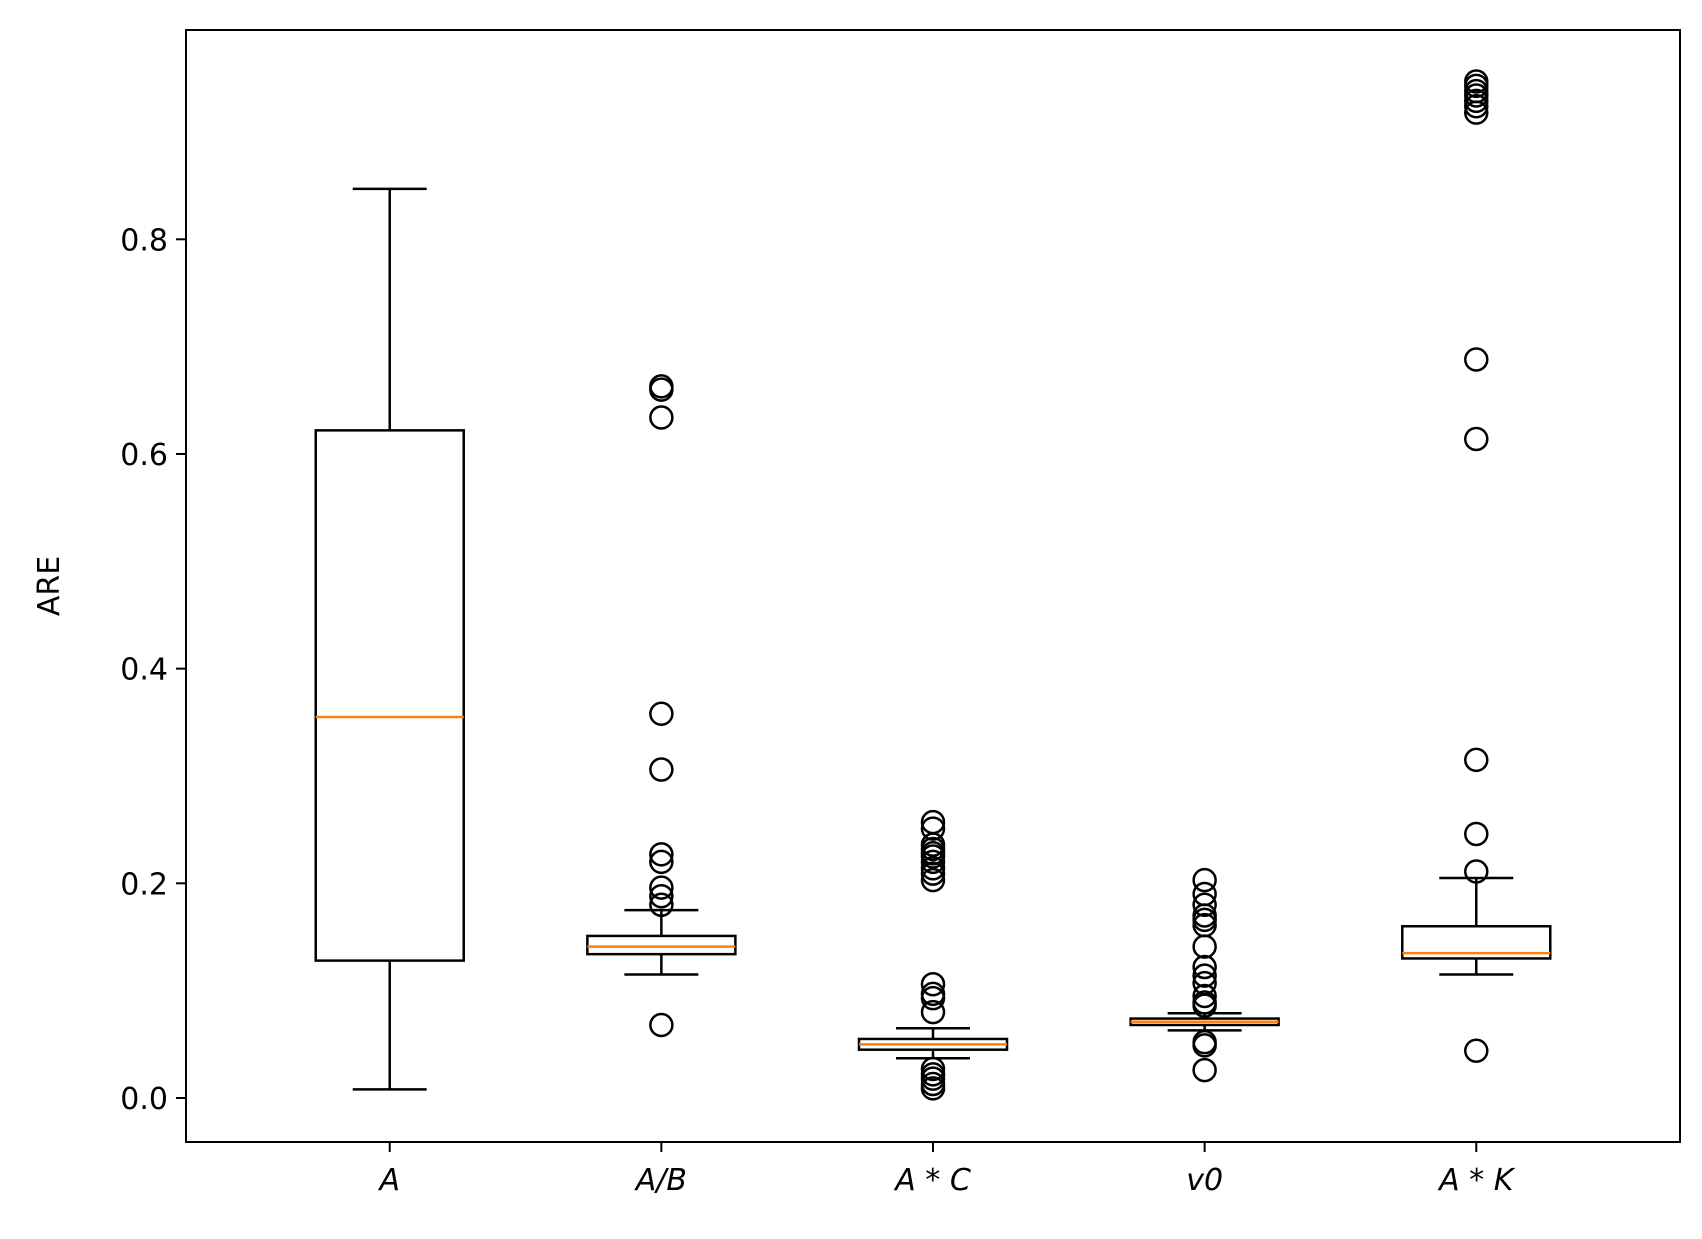  I want to click on y-tick-label: 0.6, so click(144, 455).